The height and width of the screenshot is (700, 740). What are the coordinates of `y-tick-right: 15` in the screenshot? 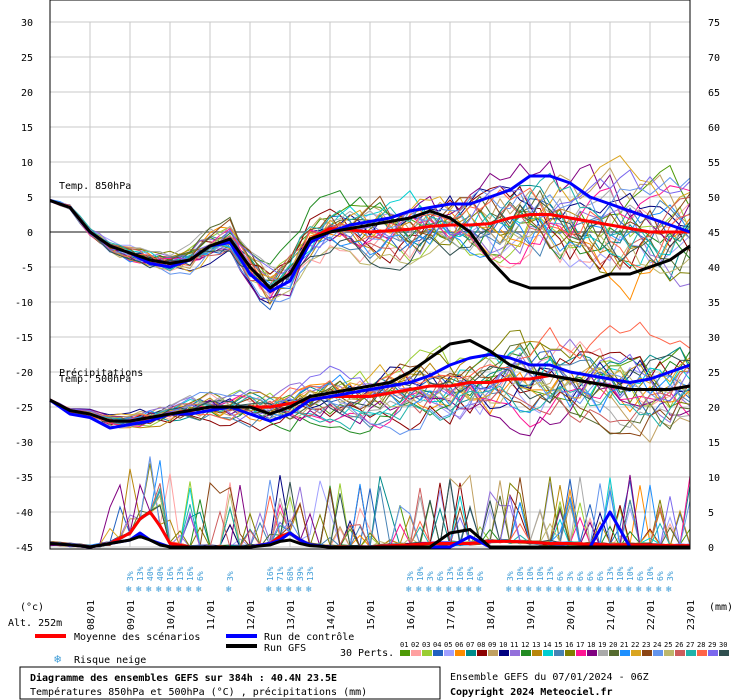 It's located at (714, 443).